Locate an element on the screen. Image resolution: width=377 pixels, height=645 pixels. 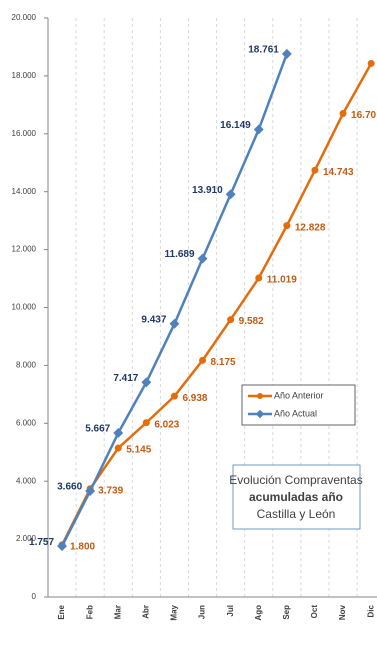
data-label: 1.757 is located at coordinates (41, 542).